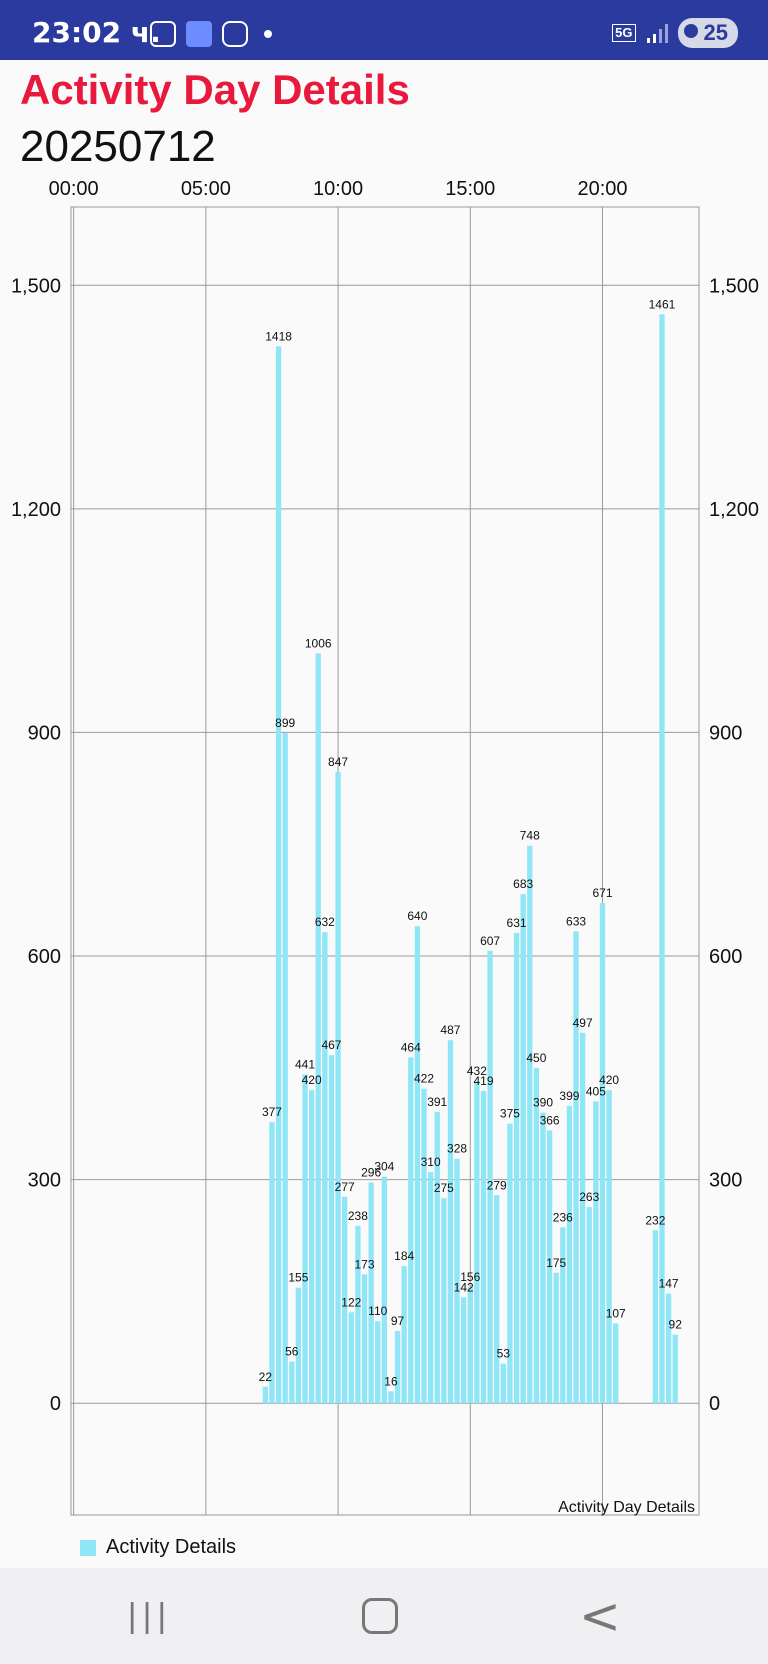 This screenshot has width=768, height=1664. Describe the element at coordinates (707, 33) in the screenshot. I see `battery-icon: 25` at that location.